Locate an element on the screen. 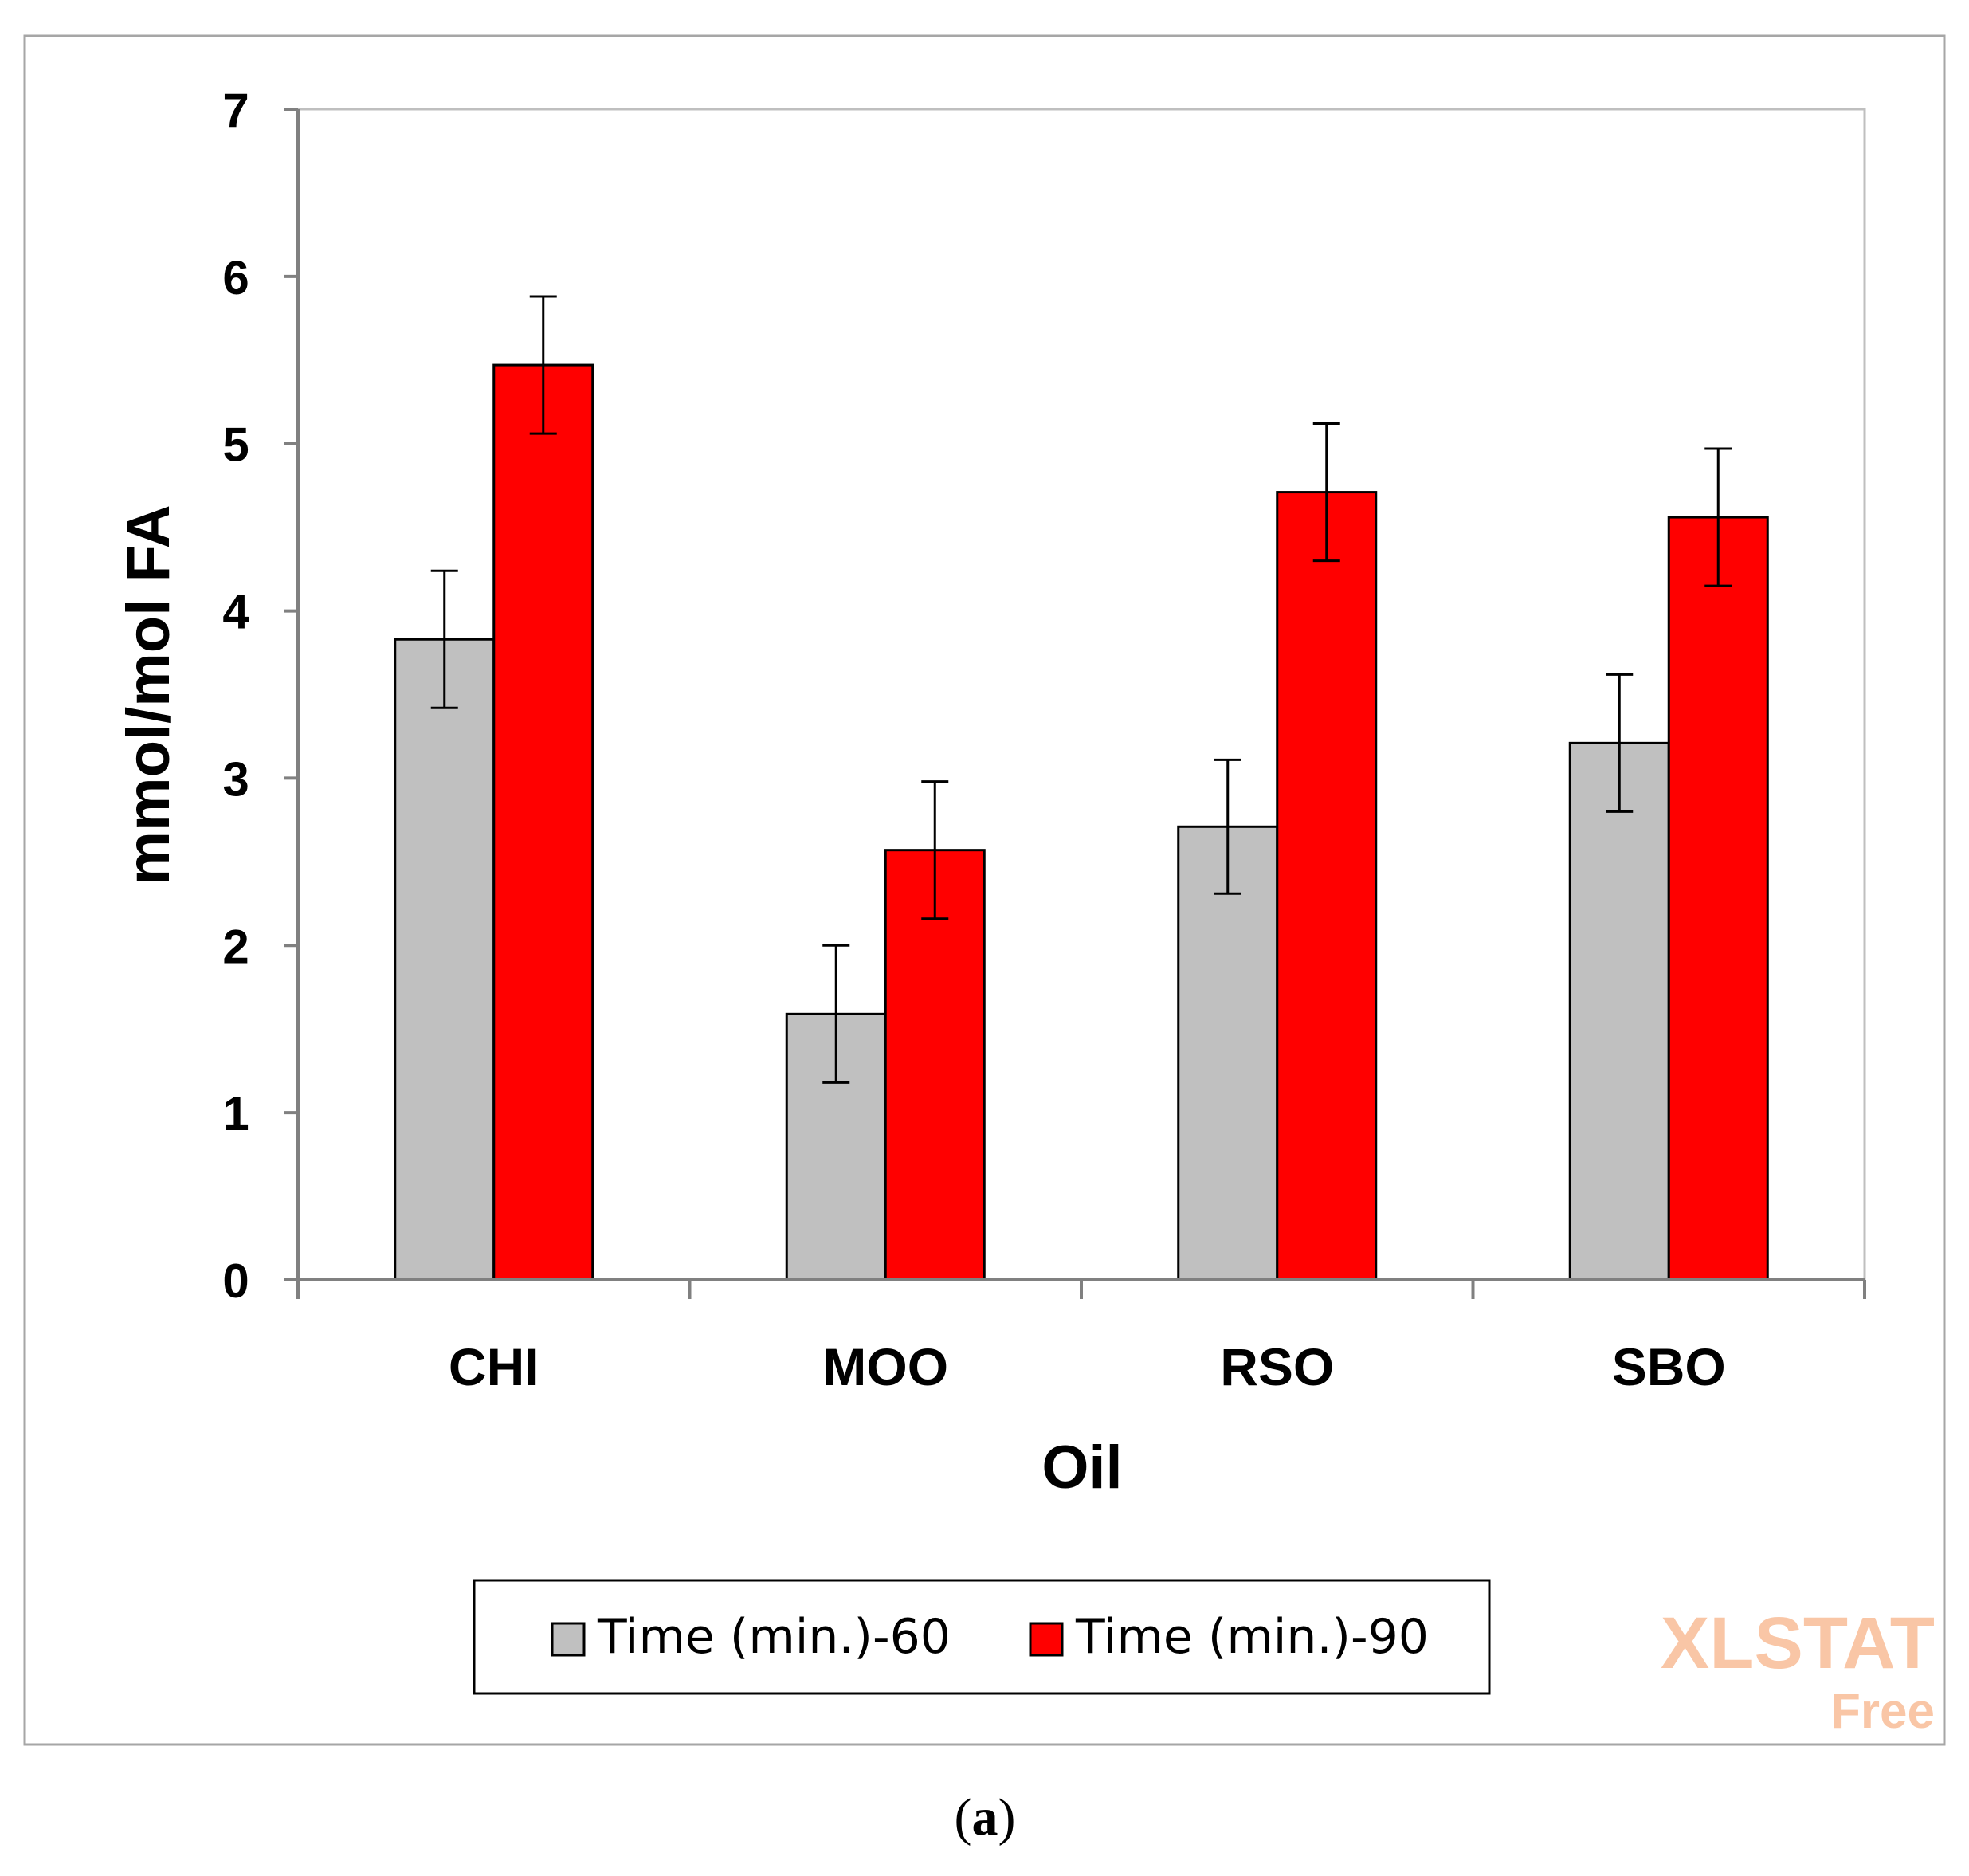  y-axis-title: mmol/mol FA is located at coordinates (148, 694).